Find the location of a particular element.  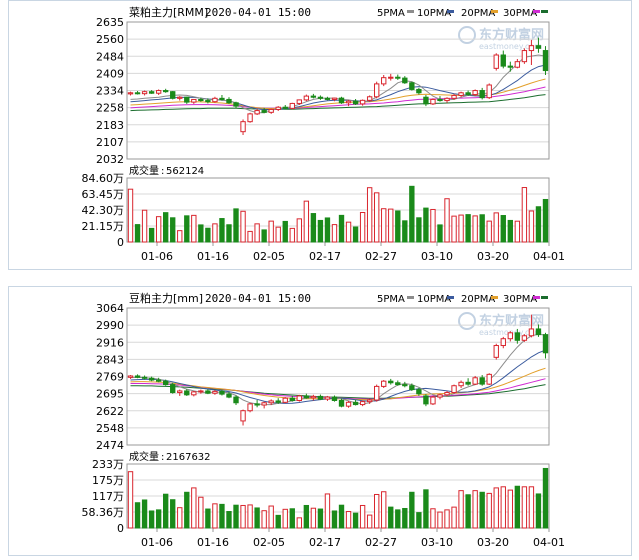

price-tick-label: 2990 is located at coordinates (110, 325).